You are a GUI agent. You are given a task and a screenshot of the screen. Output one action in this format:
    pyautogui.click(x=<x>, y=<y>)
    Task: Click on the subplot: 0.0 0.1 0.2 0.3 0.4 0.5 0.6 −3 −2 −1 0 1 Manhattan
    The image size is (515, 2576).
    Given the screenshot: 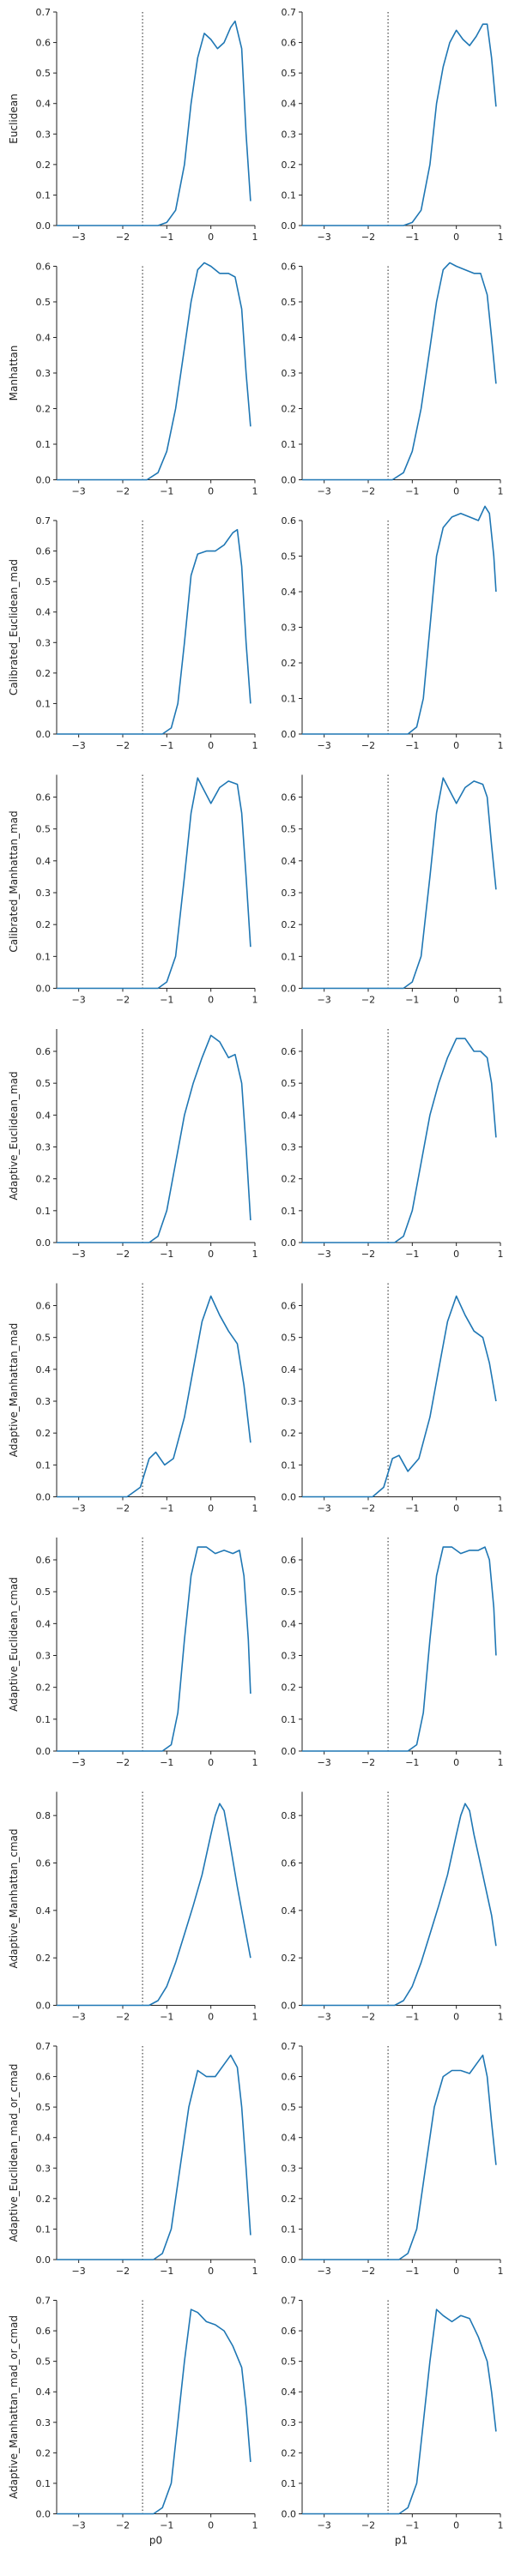 What is the action you would take?
    pyautogui.click(x=133, y=379)
    